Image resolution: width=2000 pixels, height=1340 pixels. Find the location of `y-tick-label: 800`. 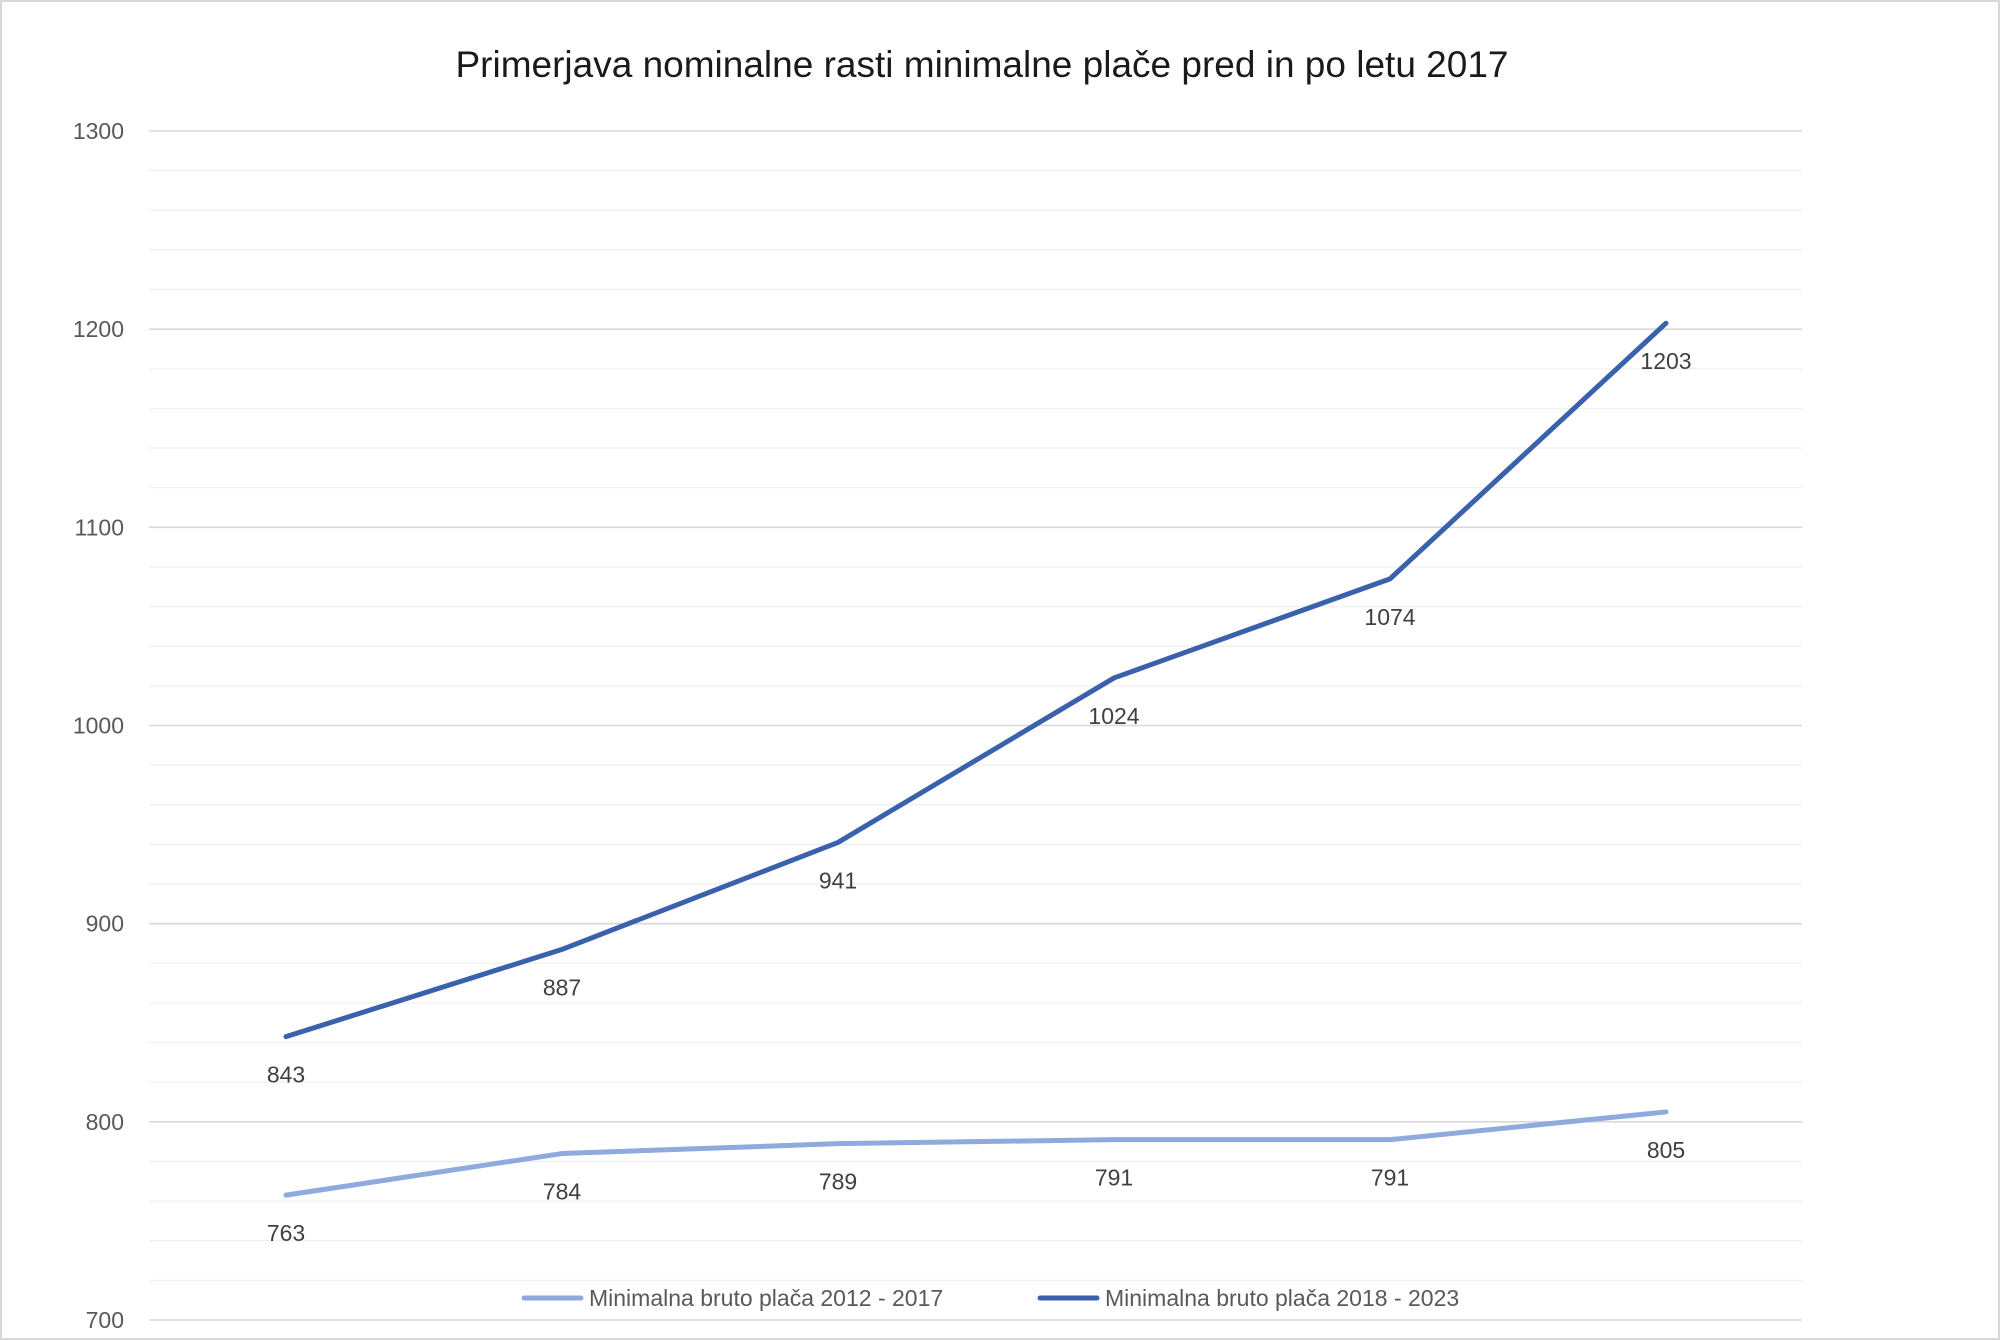

y-tick-label: 800 is located at coordinates (105, 1122).